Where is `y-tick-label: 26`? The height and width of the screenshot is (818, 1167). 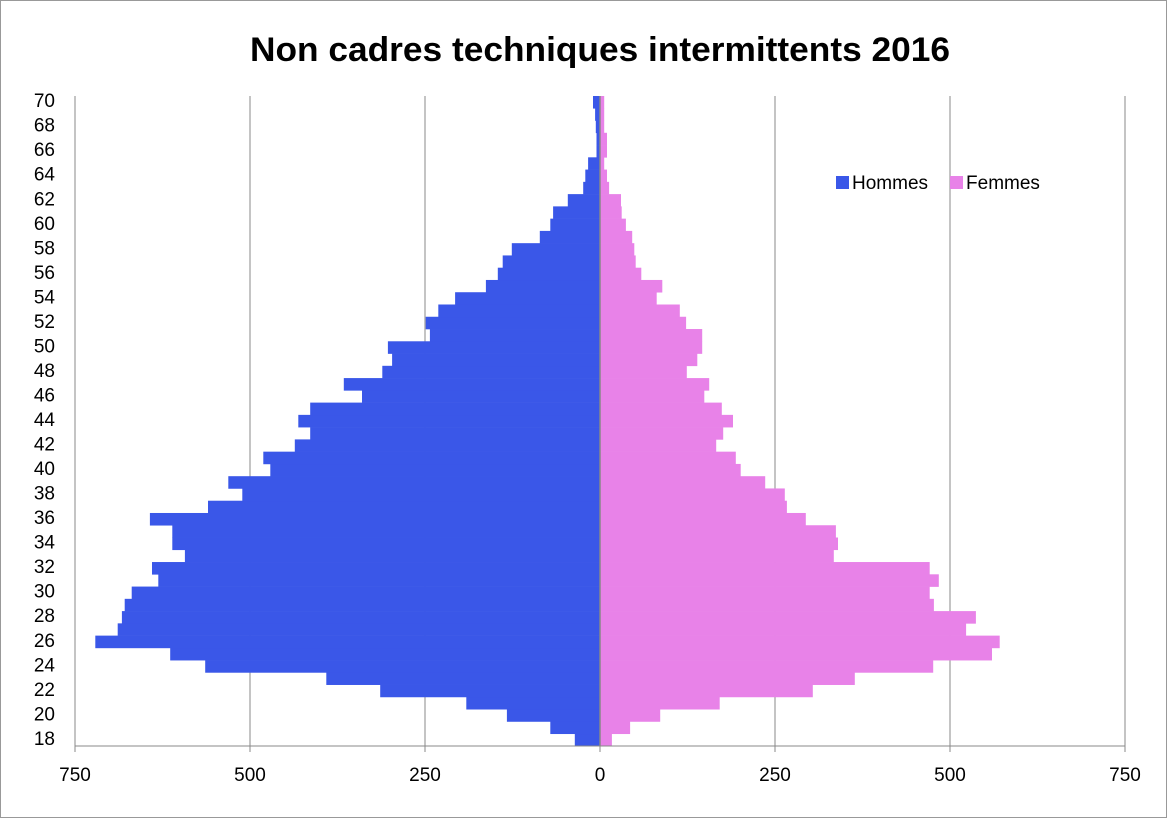 y-tick-label: 26 is located at coordinates (44, 641).